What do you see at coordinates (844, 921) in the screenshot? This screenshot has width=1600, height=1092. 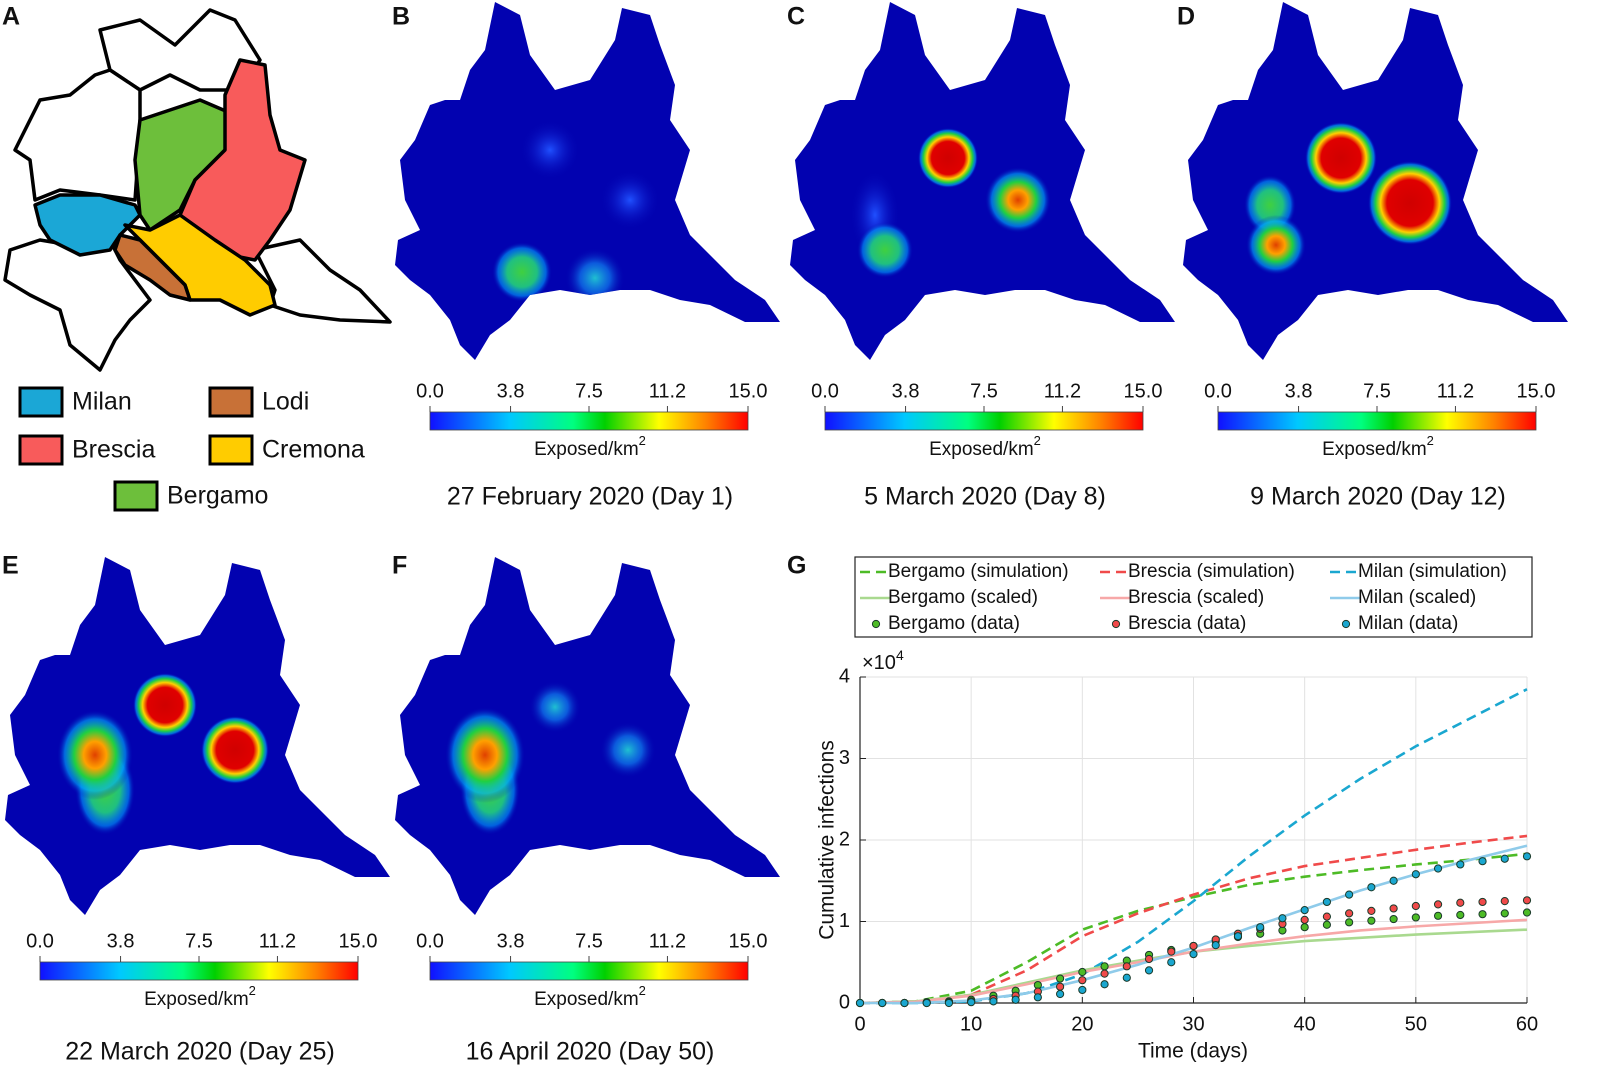 I see `y-tick-label: 1` at bounding box center [844, 921].